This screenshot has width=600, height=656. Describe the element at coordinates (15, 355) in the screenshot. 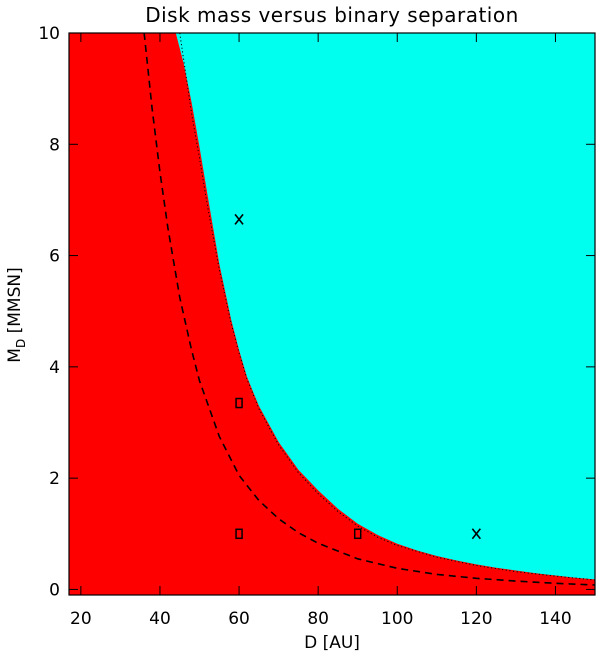

I see `y-axis-label-main: M` at that location.